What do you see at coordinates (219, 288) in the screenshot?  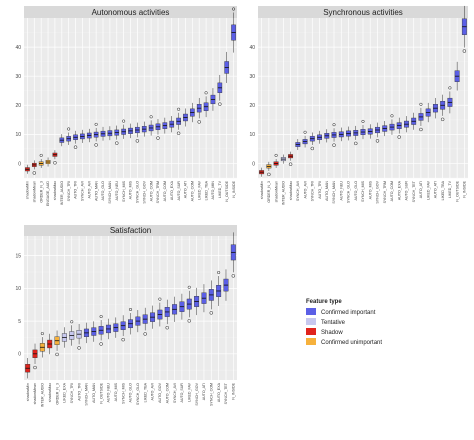 I see `box-AUTO_EXA` at bounding box center [219, 288].